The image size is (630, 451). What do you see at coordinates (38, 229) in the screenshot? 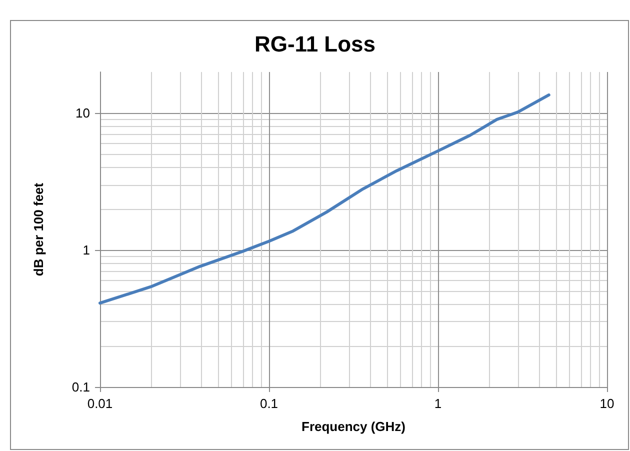
I see `y-axis-title: dB per 100 feet` at bounding box center [38, 229].